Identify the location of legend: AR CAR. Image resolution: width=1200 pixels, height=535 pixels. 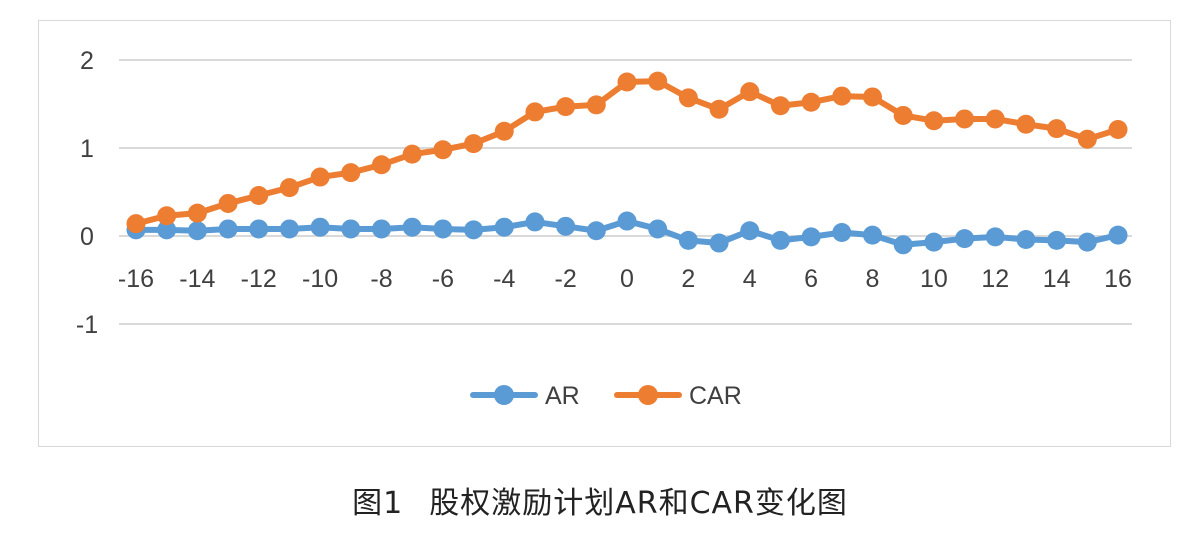
(606, 396).